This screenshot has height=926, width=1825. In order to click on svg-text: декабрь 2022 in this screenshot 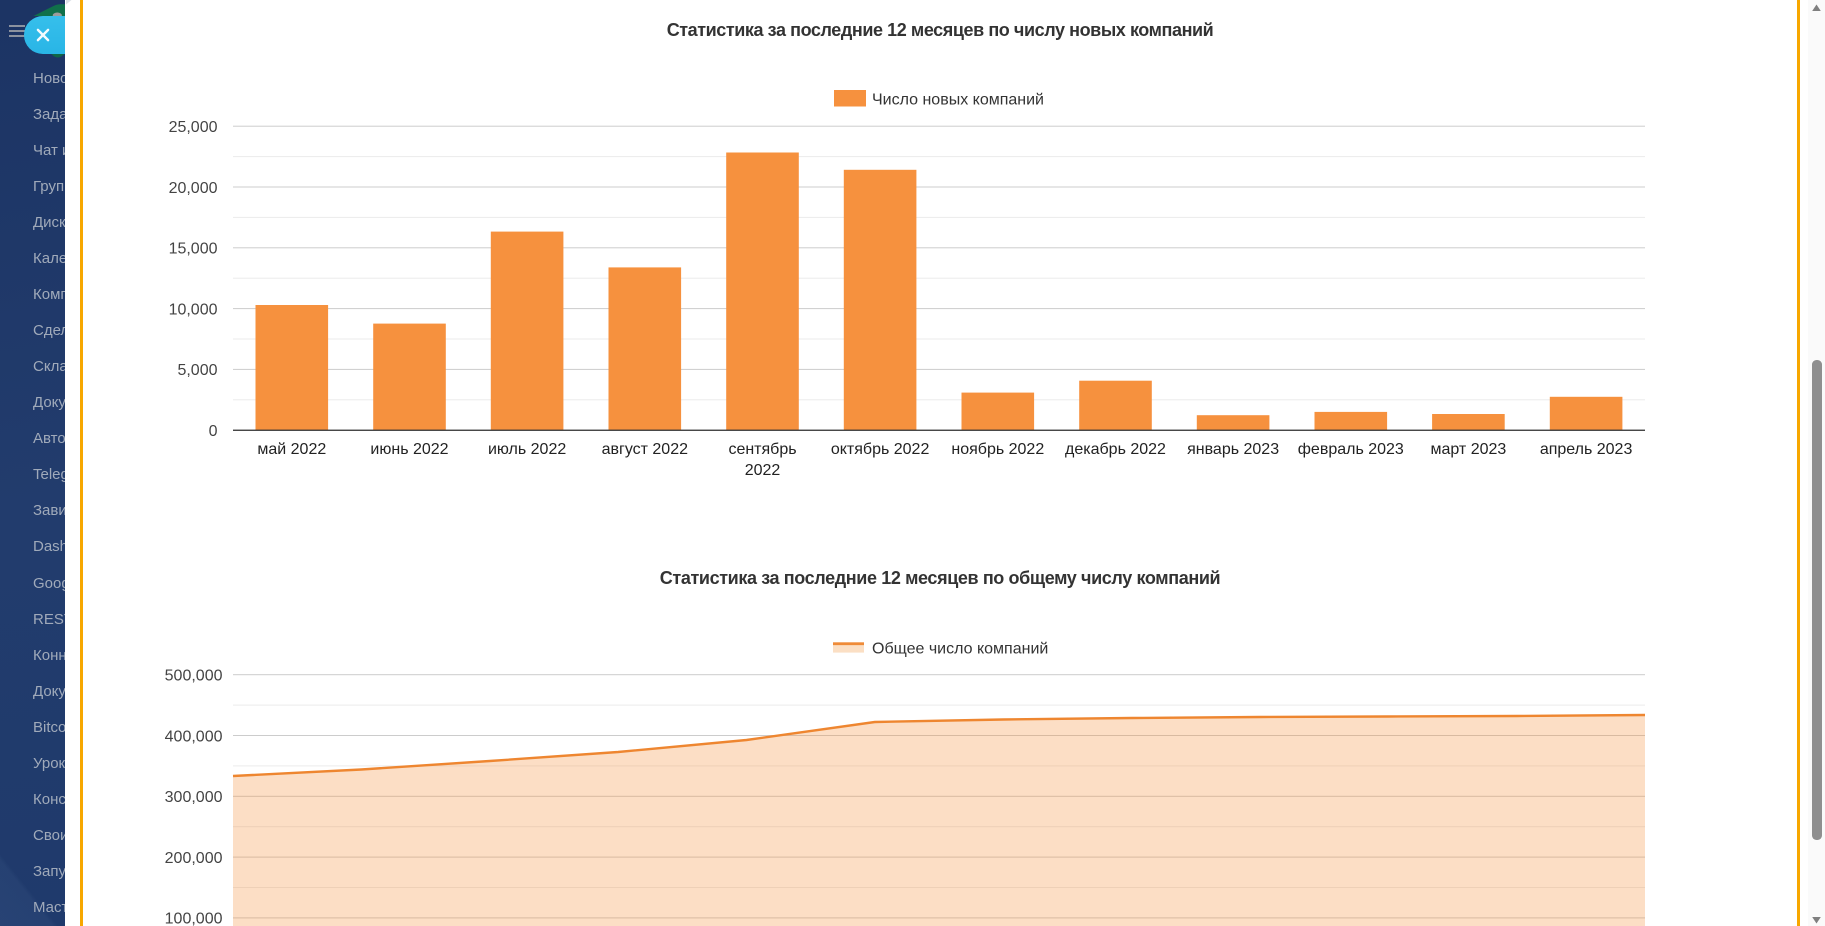, I will do `click(1115, 449)`.